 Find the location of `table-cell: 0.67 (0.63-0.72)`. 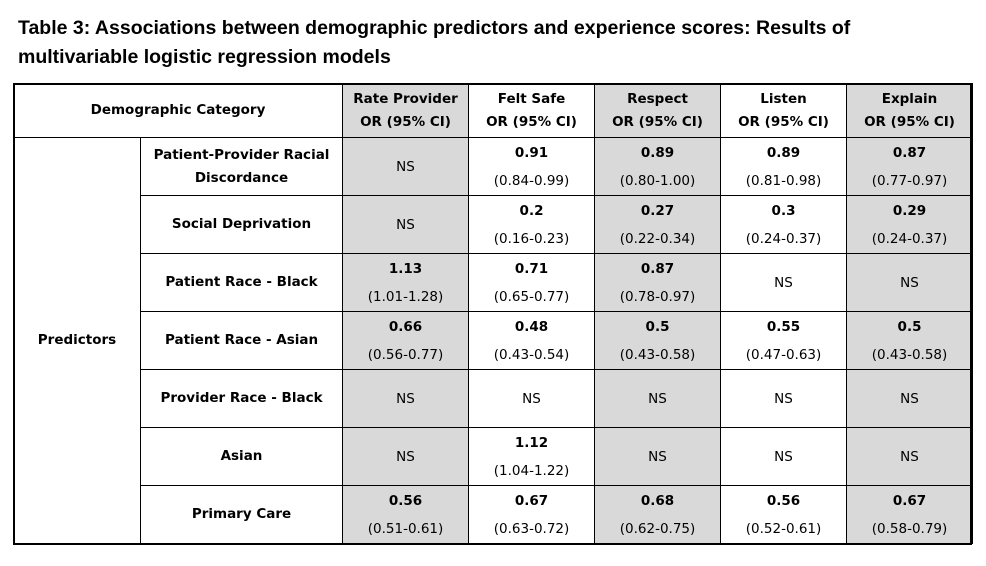

table-cell: 0.67 (0.63-0.72) is located at coordinates (532, 514).